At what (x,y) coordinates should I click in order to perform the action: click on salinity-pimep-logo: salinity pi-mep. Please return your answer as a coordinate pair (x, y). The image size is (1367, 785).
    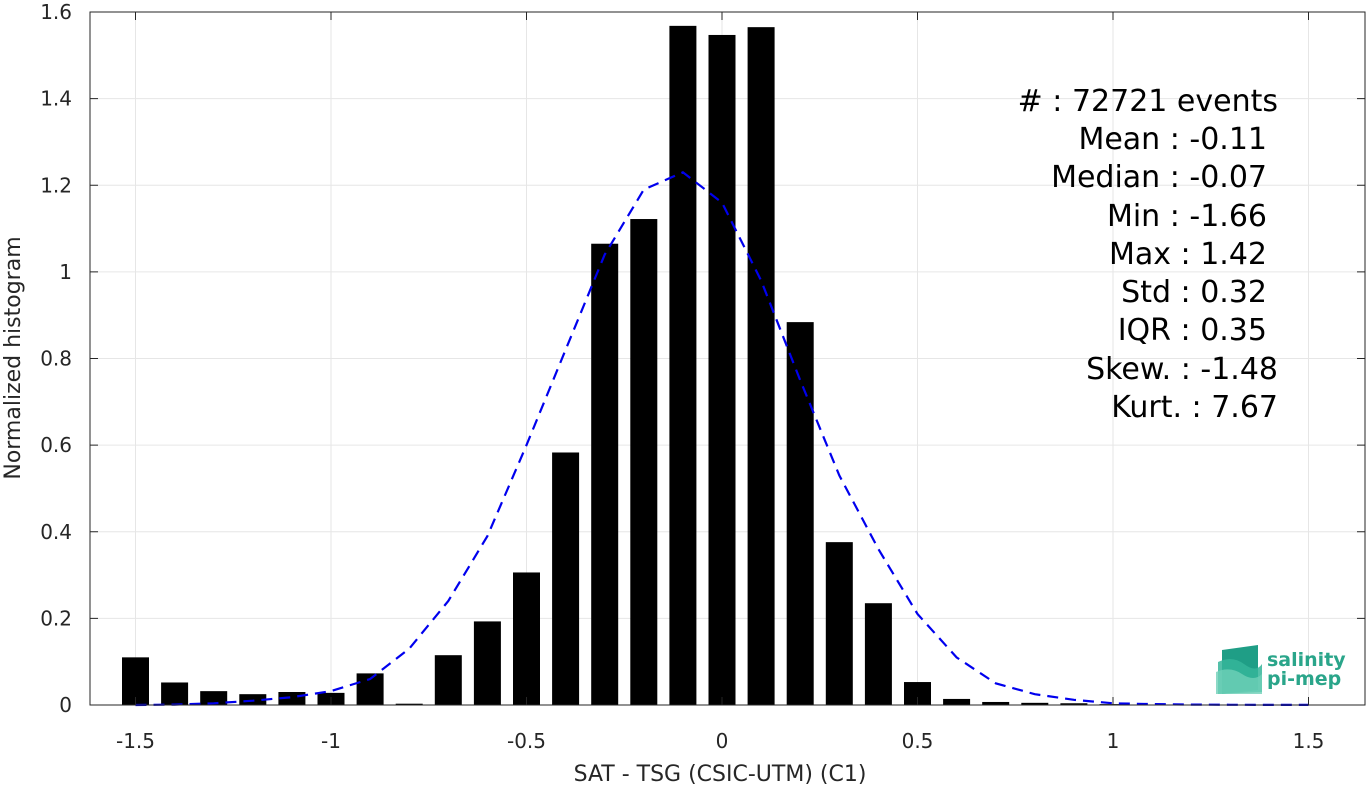
    Looking at the image, I should click on (1281, 669).